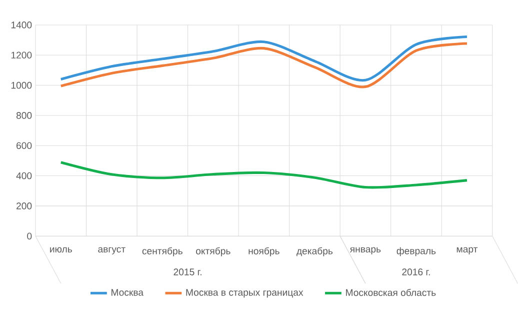 Image resolution: width=518 pixels, height=319 pixels. Describe the element at coordinates (314, 251) in the screenshot. I see `x-tick-label: декабрь` at that location.